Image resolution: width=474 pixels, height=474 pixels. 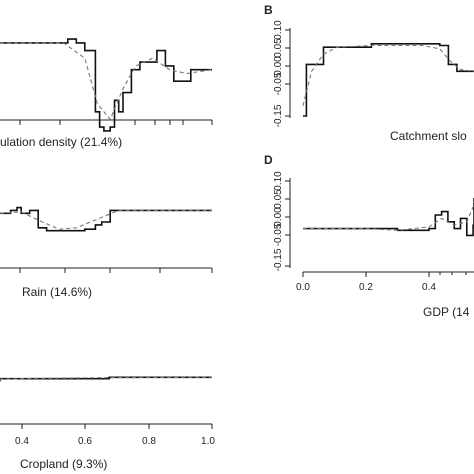 I want to click on x-tick-labels: 0.4 0.6 0.8 1.0, so click(x=115, y=441).